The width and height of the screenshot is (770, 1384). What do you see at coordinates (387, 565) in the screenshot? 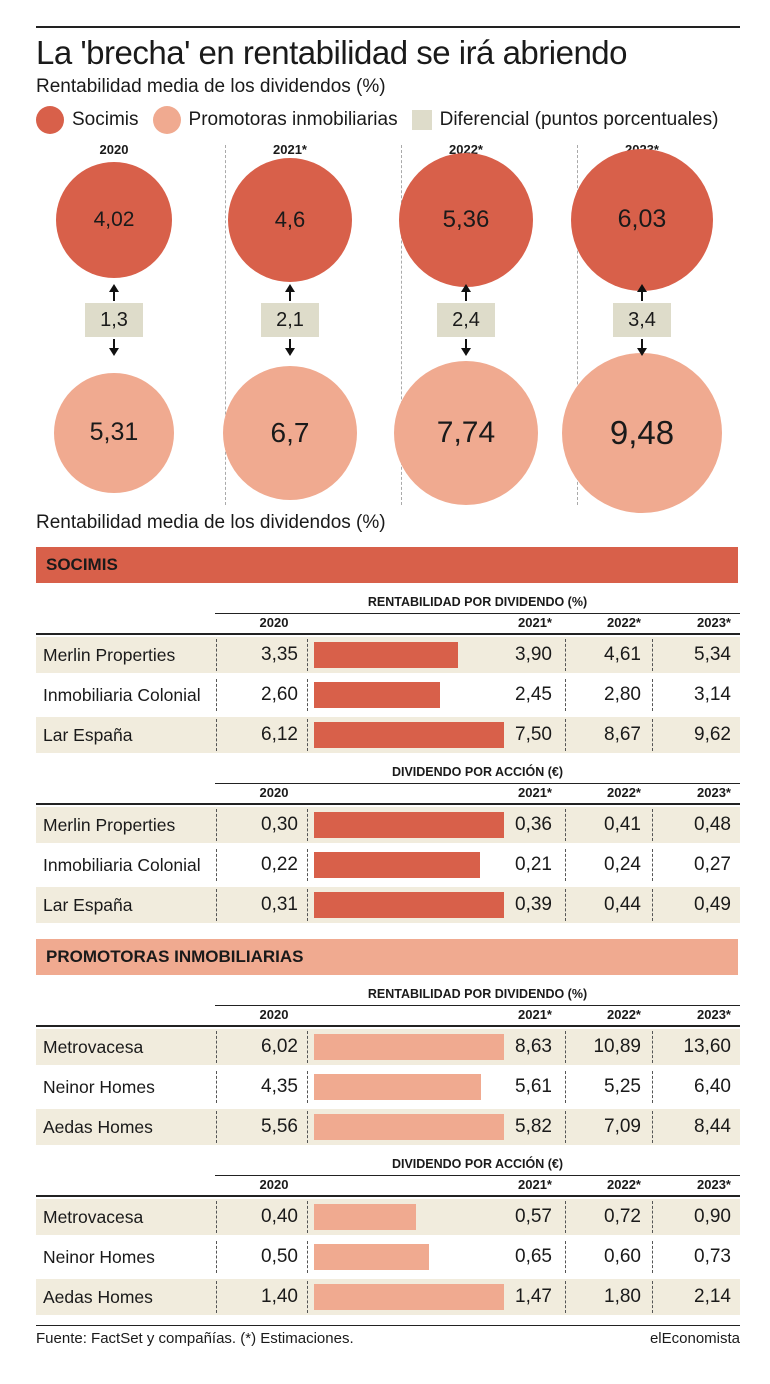
I see `section-header: SOCIMIS` at bounding box center [387, 565].